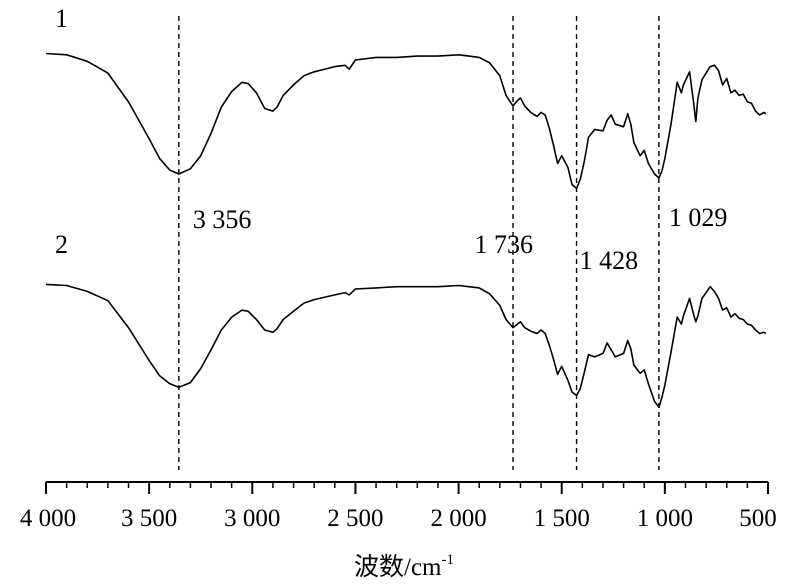 This screenshot has width=788, height=587. What do you see at coordinates (448, 560) in the screenshot?
I see `x-axis-title-superscript: -1` at bounding box center [448, 560].